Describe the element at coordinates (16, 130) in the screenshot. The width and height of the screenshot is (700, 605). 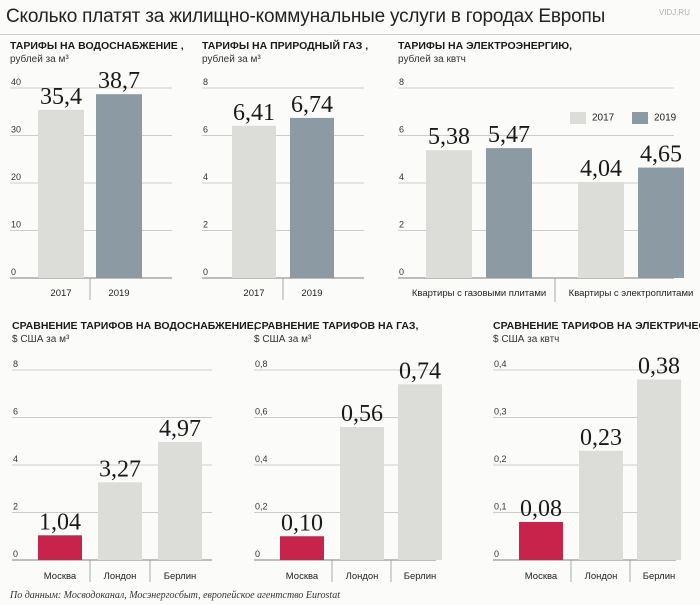
I see `y-tick-label: 30` at that location.